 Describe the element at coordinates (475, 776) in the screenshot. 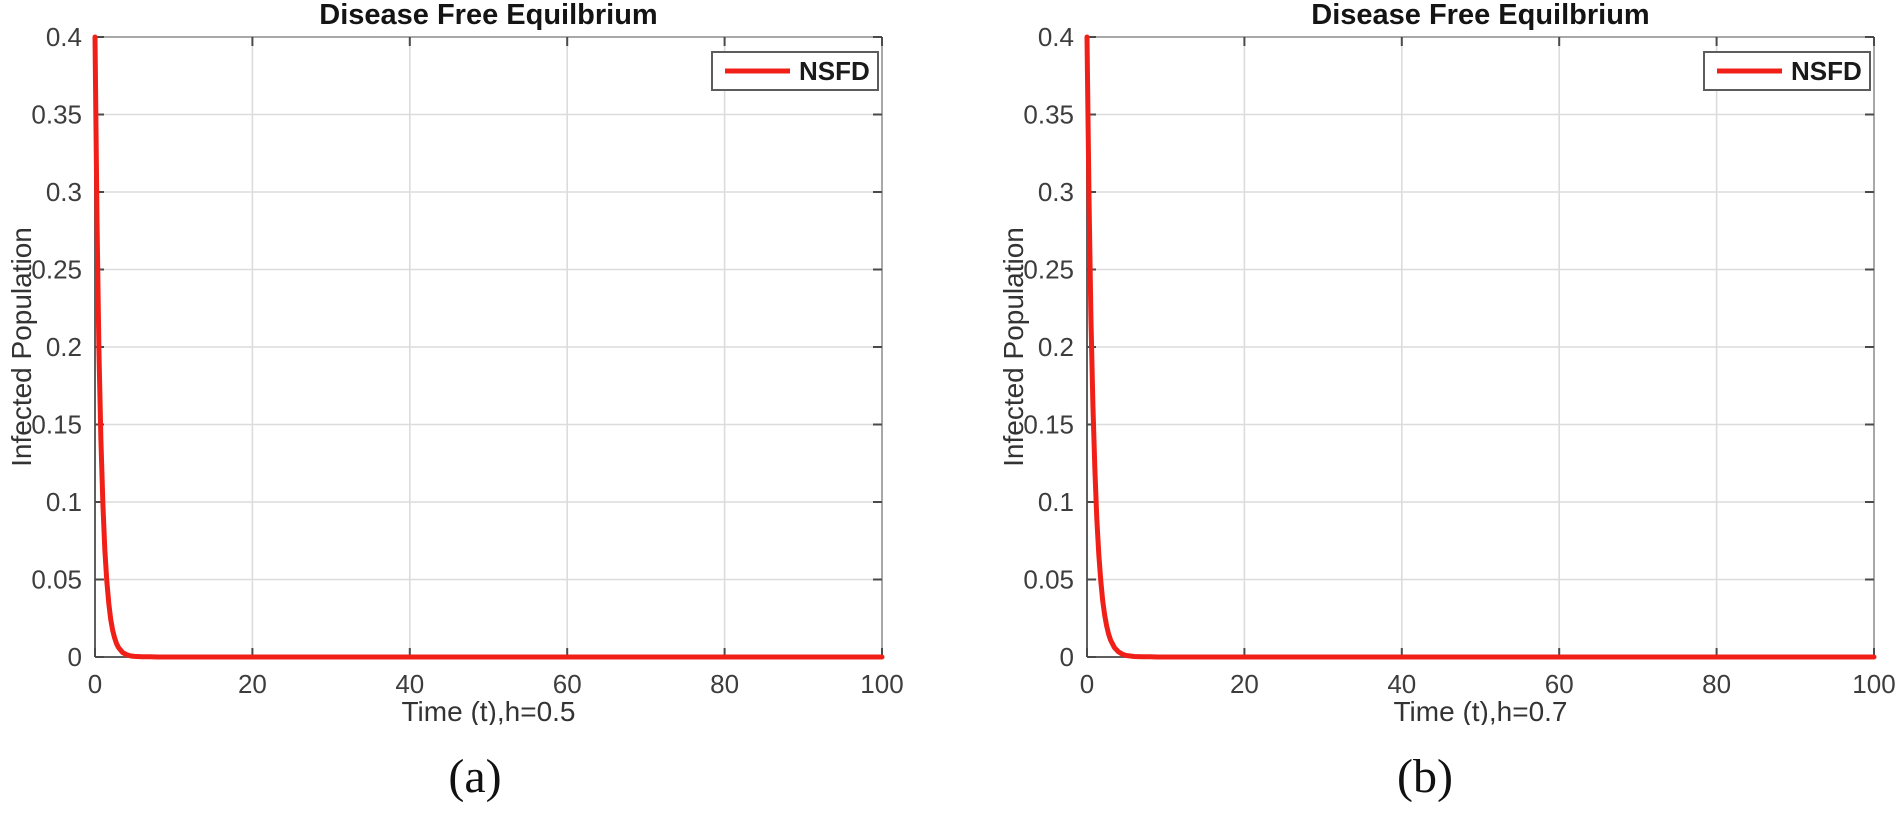

I see `subplot-a-caption: (a)` at that location.